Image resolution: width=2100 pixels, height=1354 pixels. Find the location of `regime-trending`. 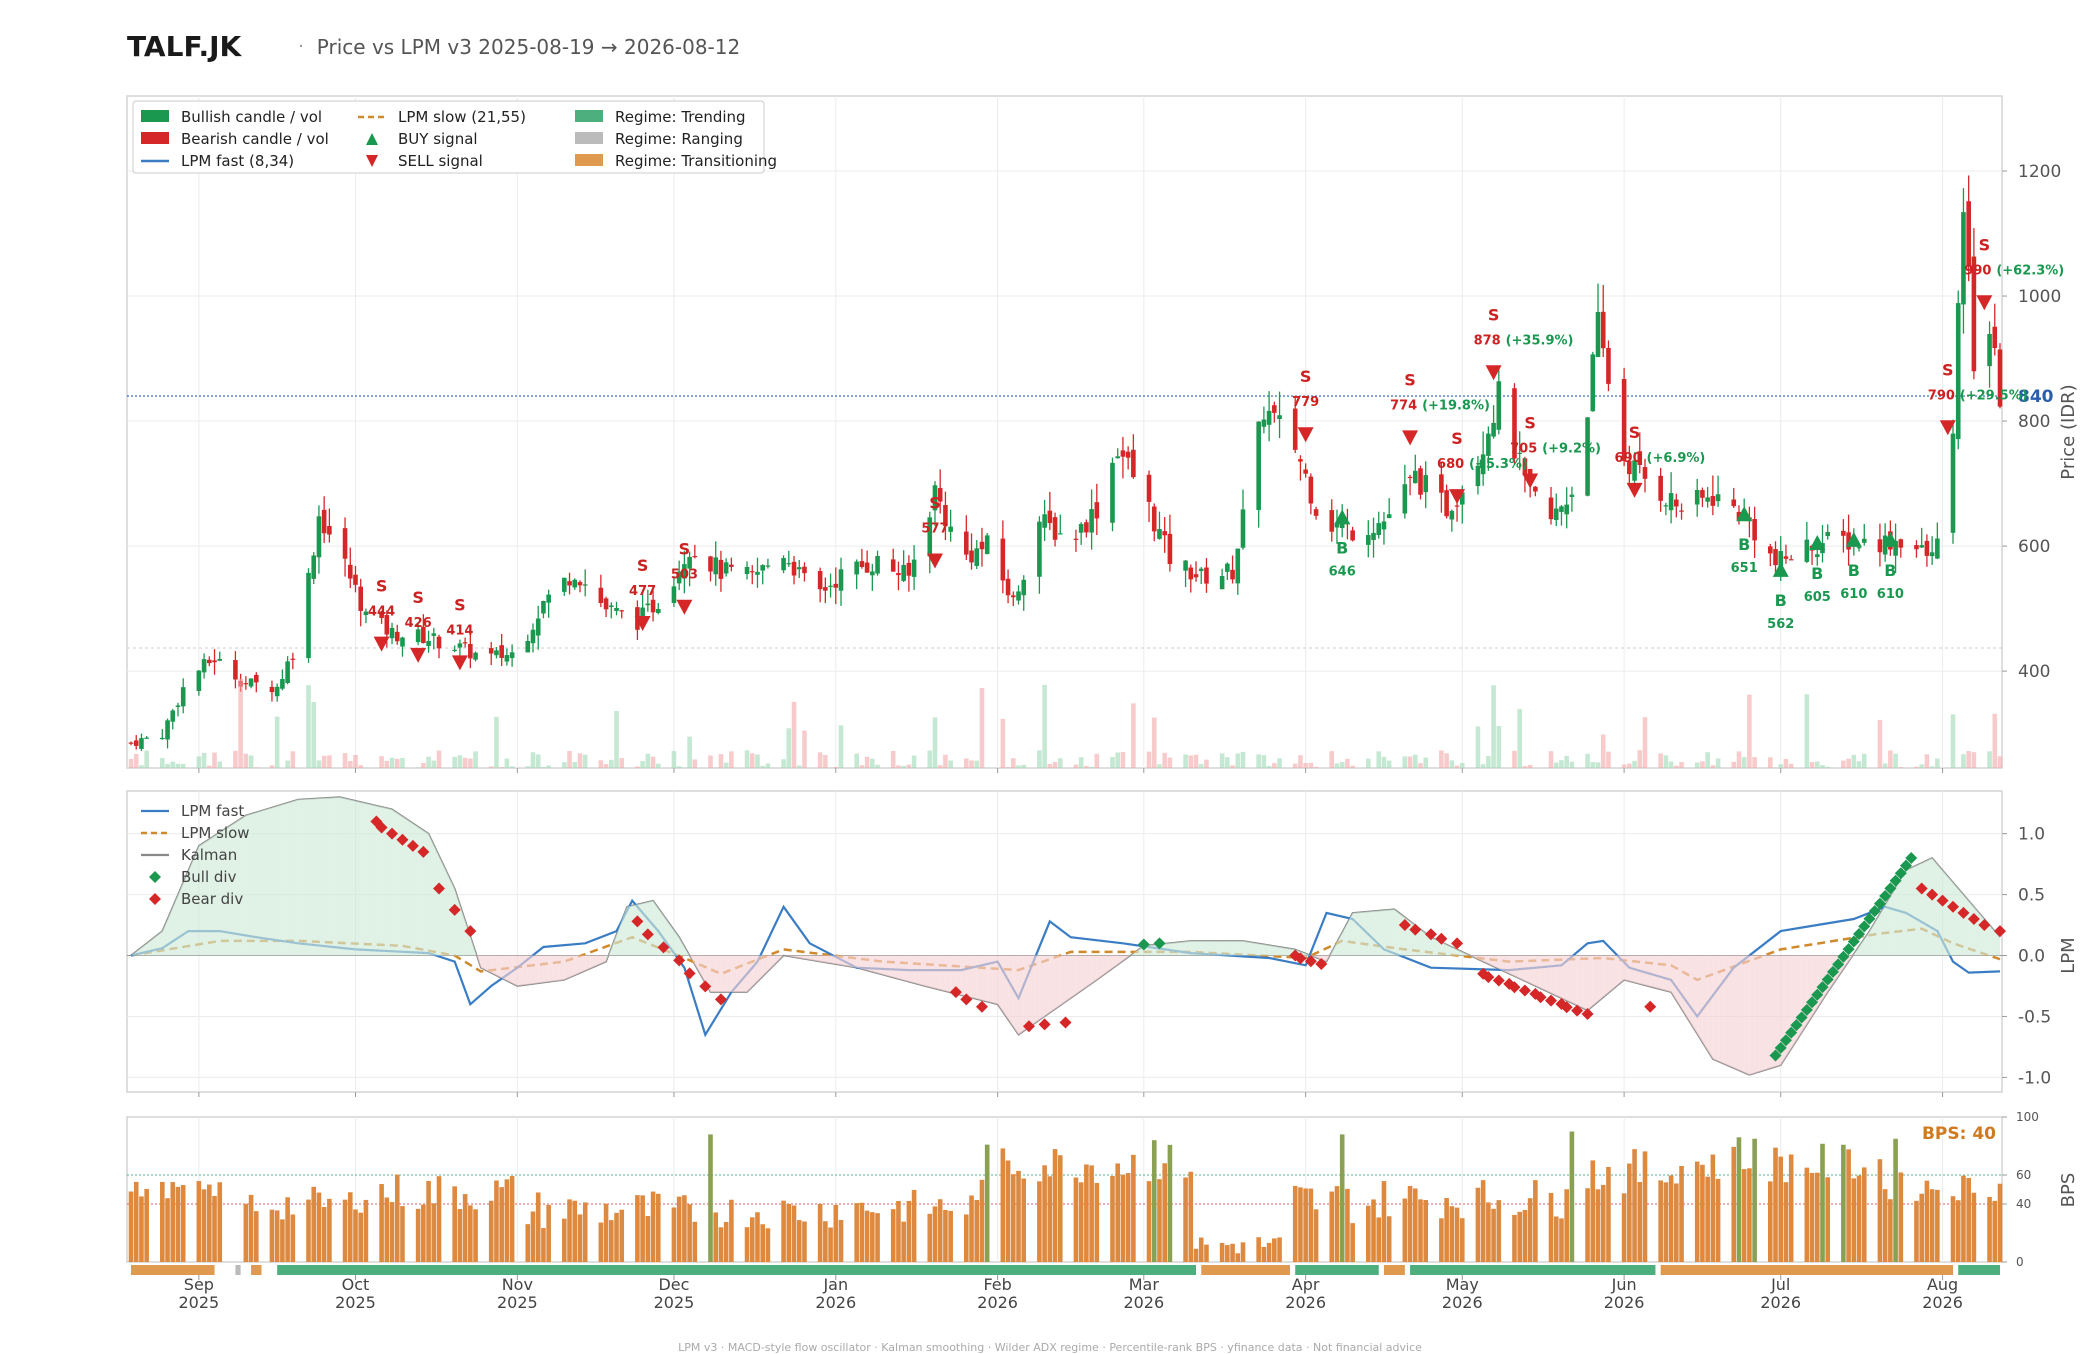

regime-trending is located at coordinates (1979, 1270).